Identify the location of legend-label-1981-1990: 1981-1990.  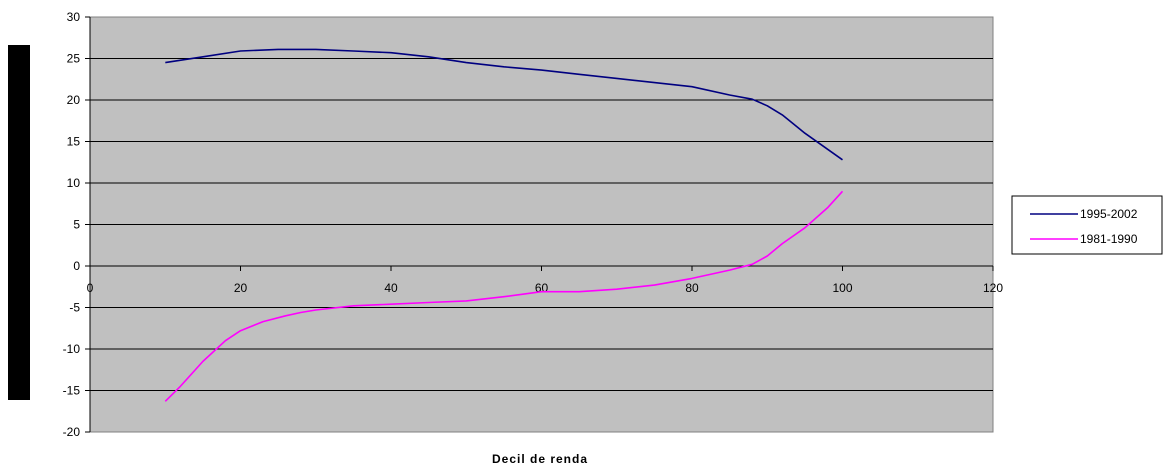
(1109, 239).